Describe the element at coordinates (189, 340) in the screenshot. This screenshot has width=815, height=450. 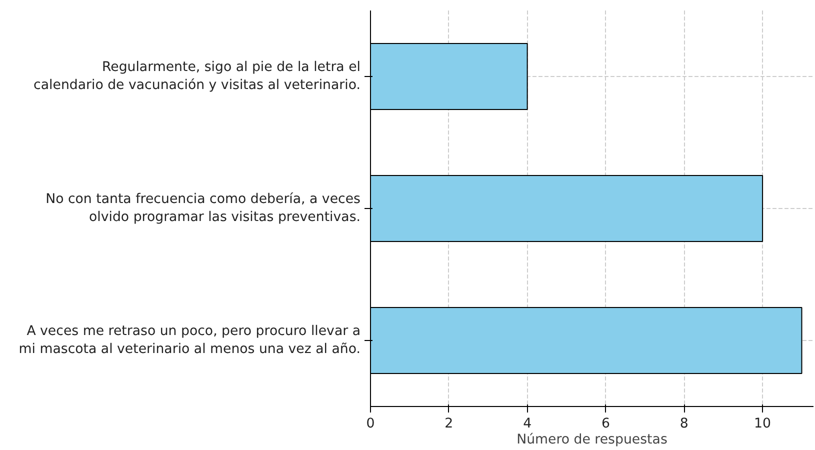
I see `y-tick-label: A veces me retraso un poco, pero procuro llevar a mi mascota al veterinario al menos una vez al año.` at that location.